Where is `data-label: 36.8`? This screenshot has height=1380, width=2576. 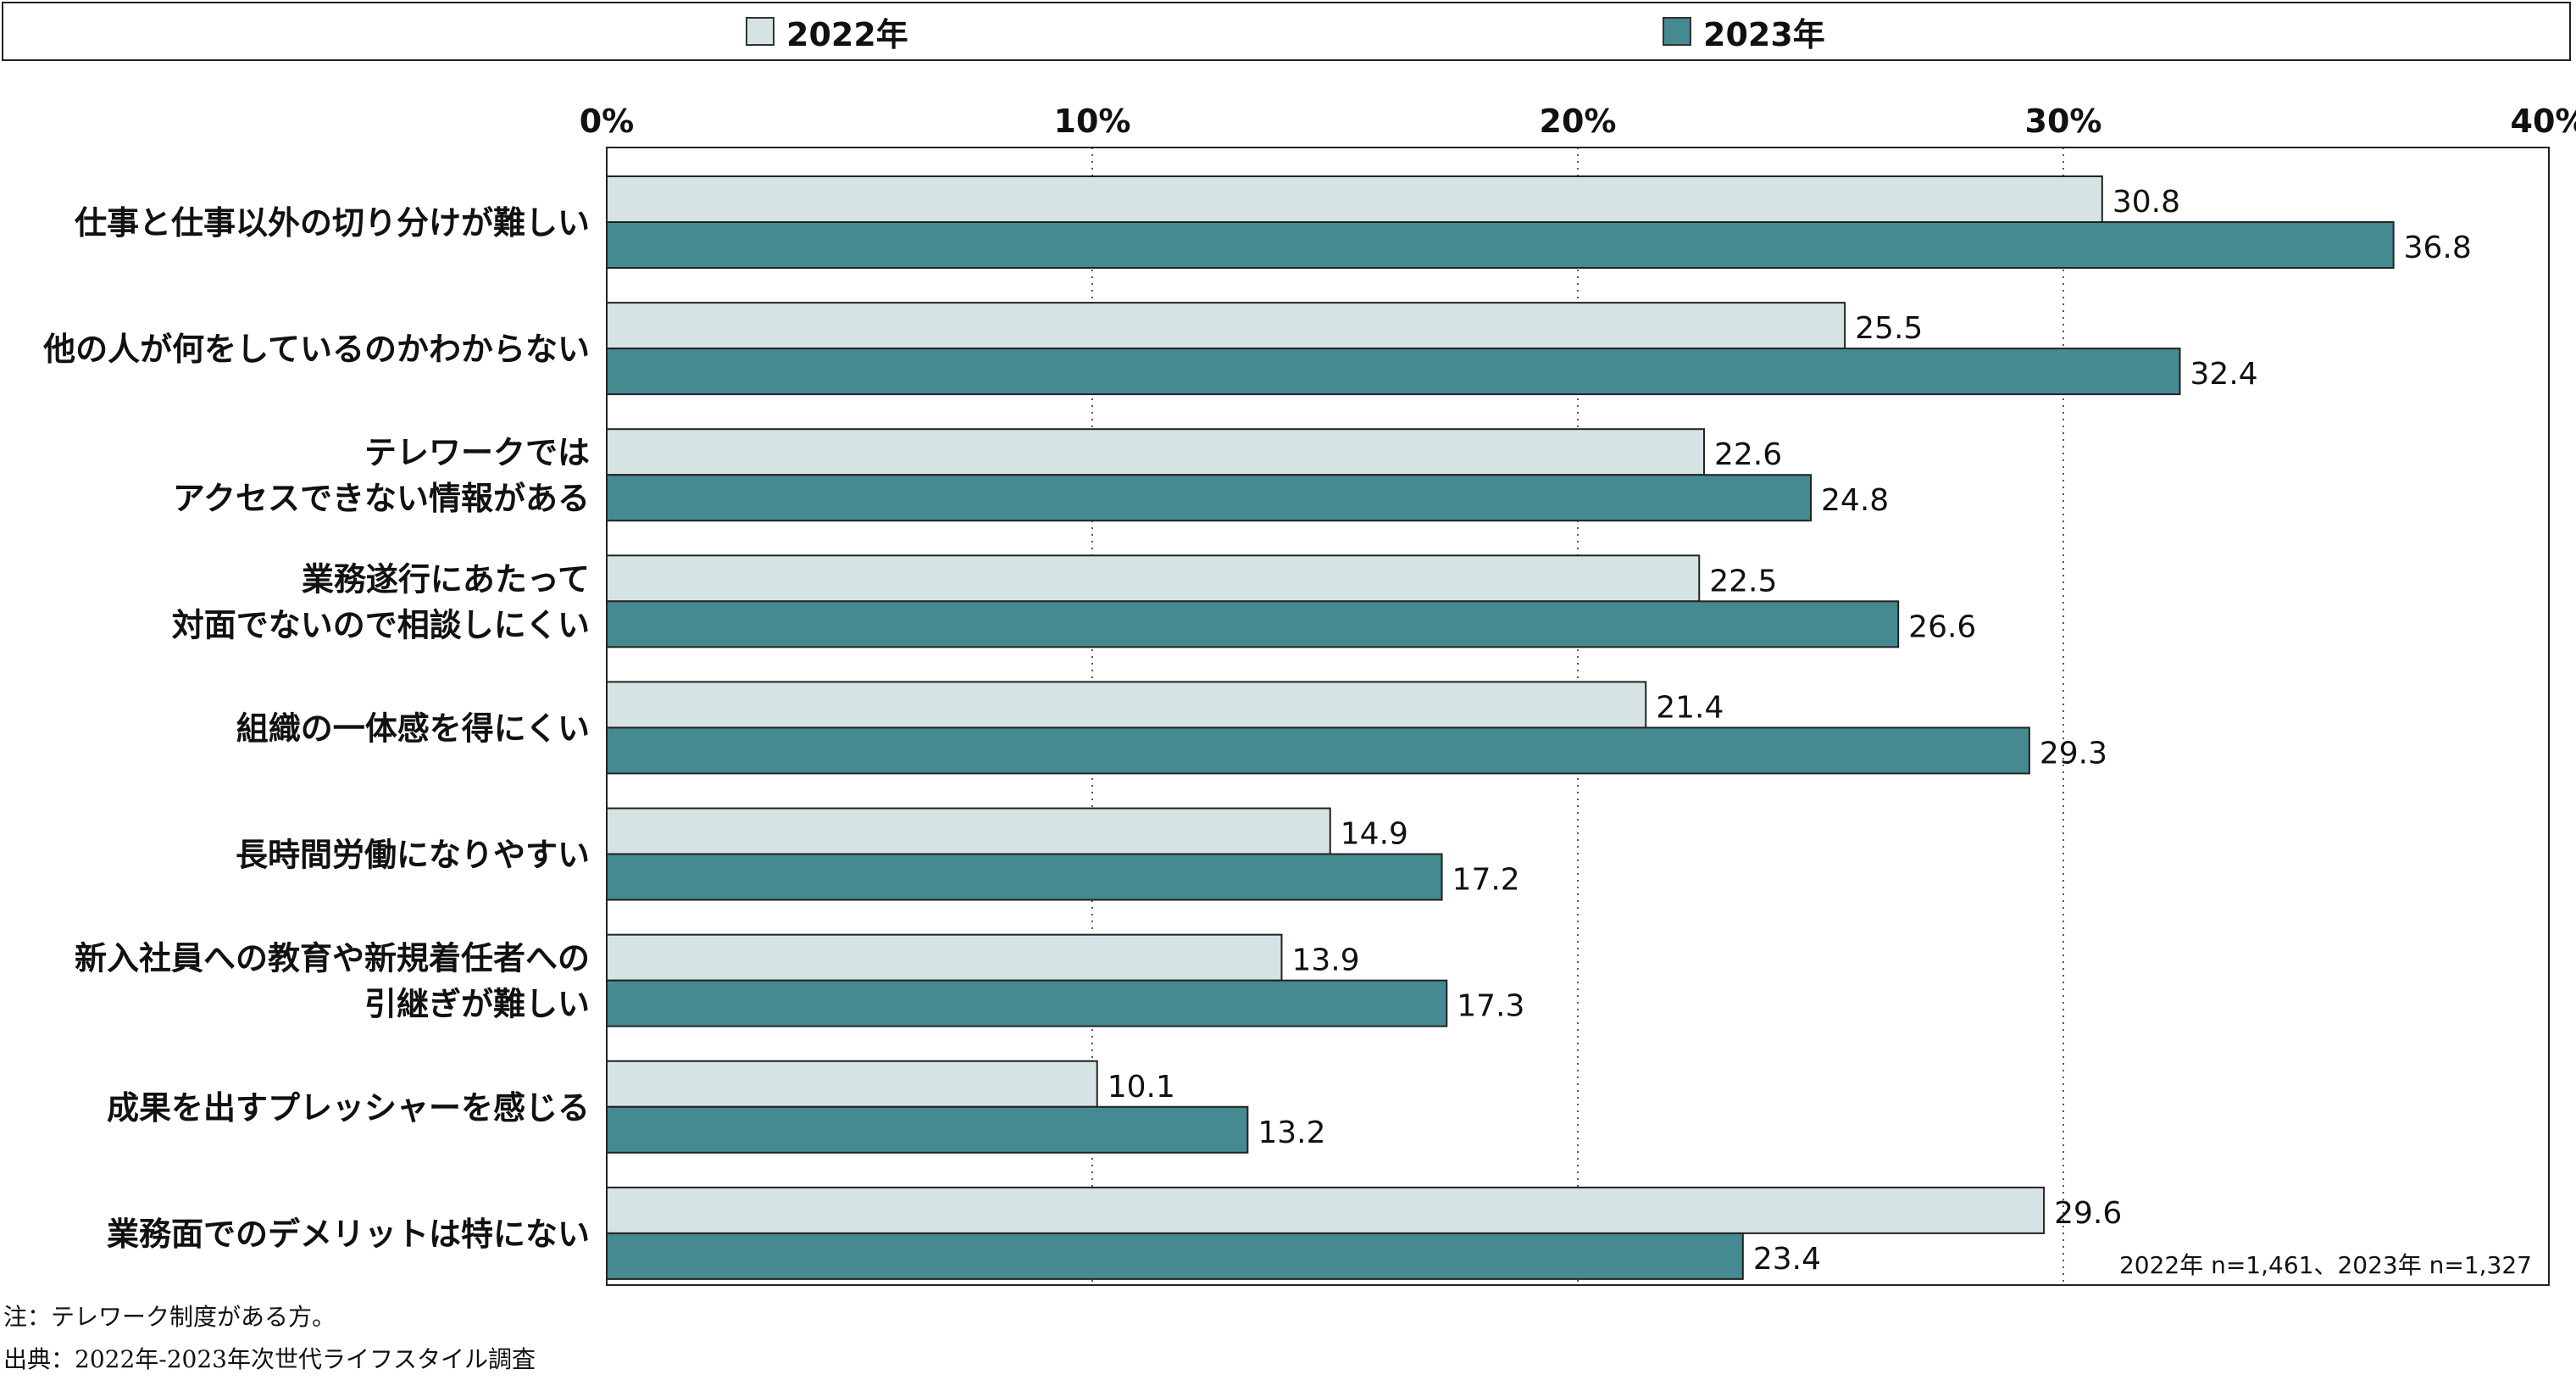
data-label: 36.8 is located at coordinates (2438, 248).